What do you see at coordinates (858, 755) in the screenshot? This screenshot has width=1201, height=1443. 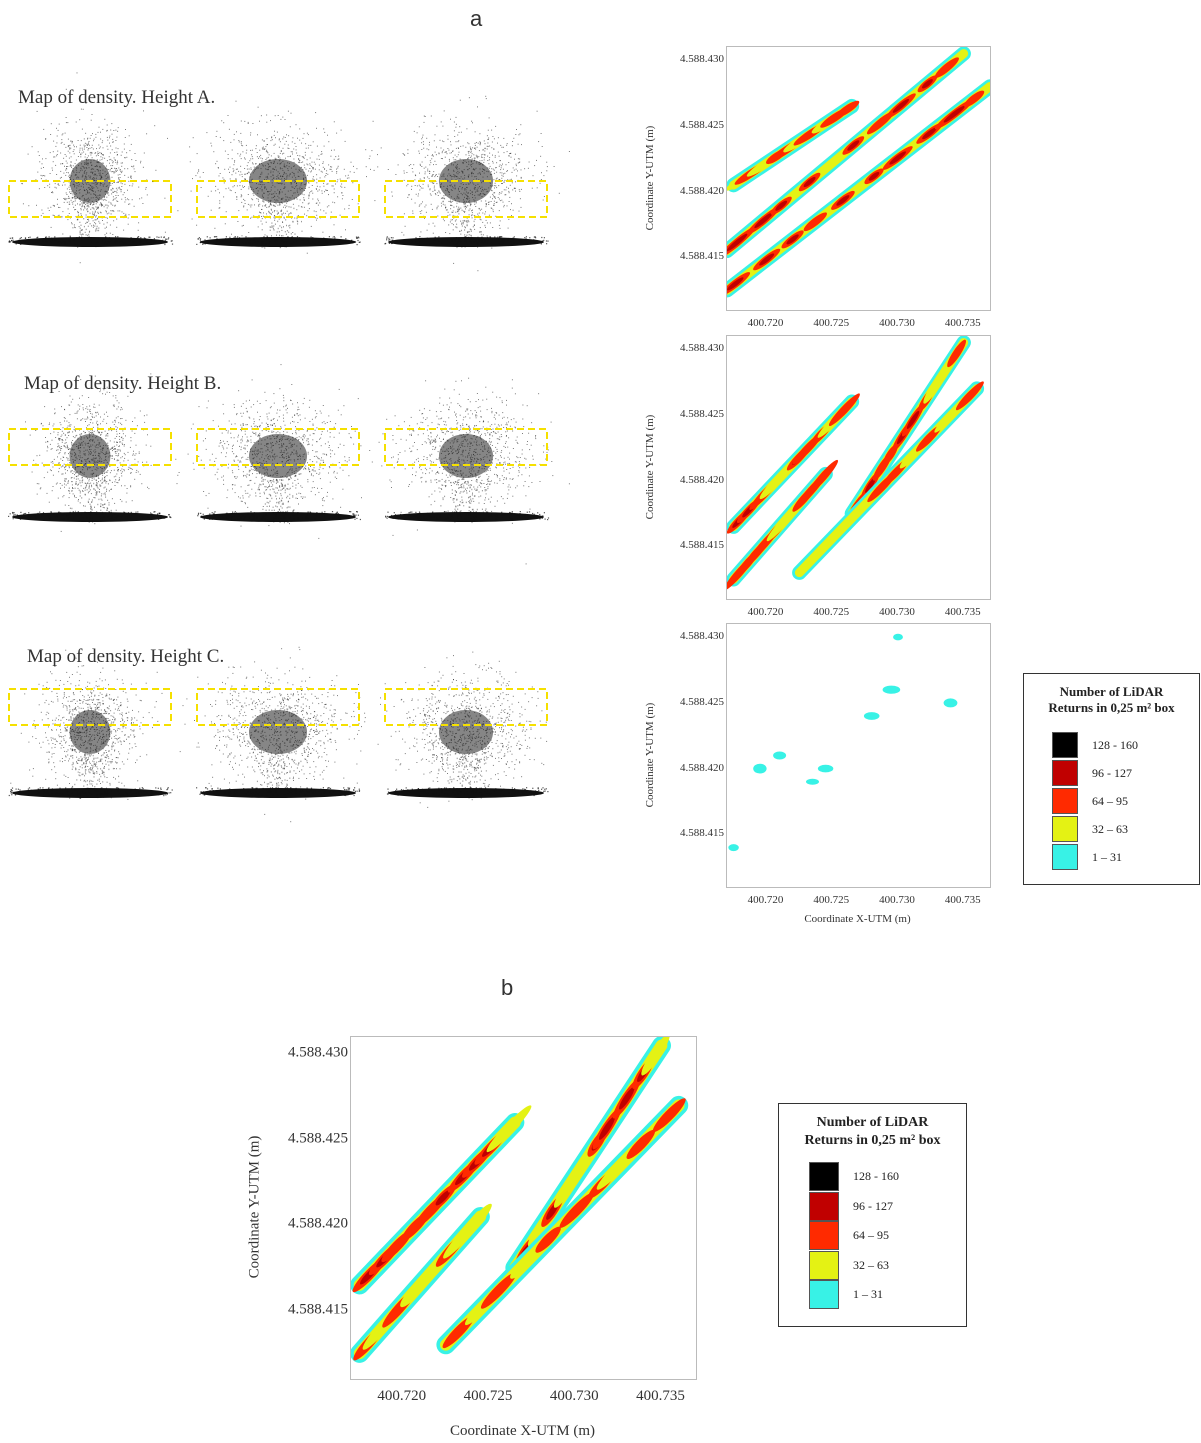 I see `heatmap-height-c` at bounding box center [858, 755].